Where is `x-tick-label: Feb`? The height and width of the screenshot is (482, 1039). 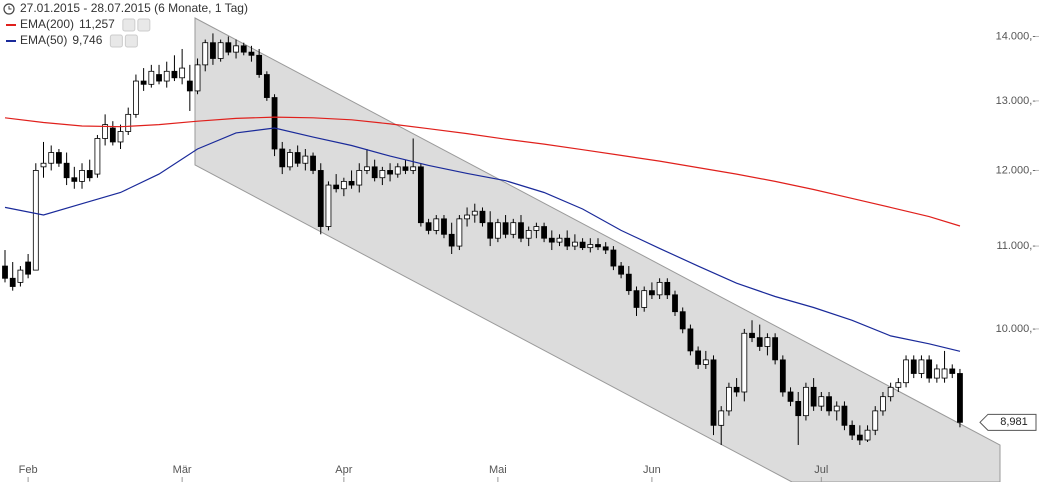
x-tick-label: Feb is located at coordinates (28, 470).